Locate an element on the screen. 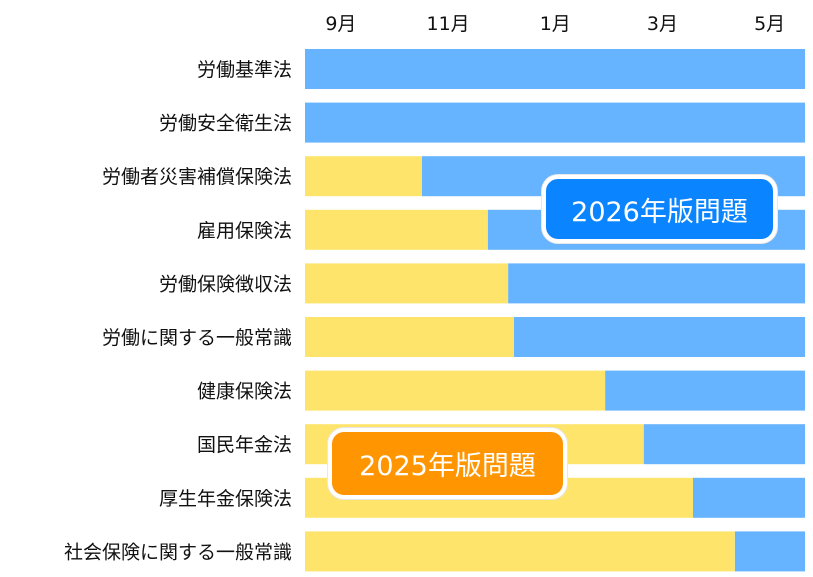 The image size is (813, 577). x-tick-label: 3月 is located at coordinates (662, 24).